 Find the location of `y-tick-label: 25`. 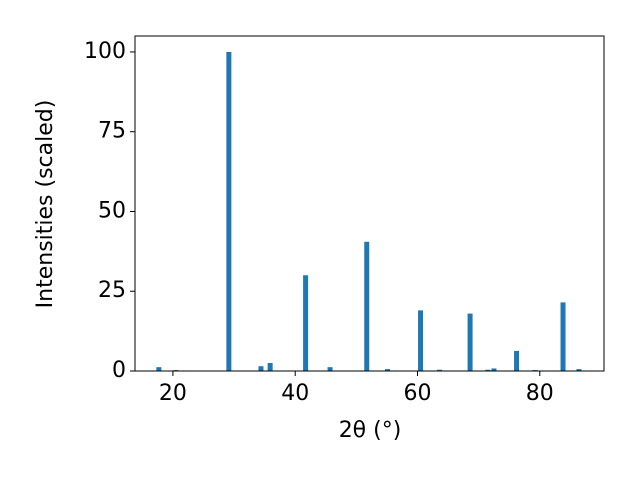

y-tick-label: 25 is located at coordinates (112, 290).